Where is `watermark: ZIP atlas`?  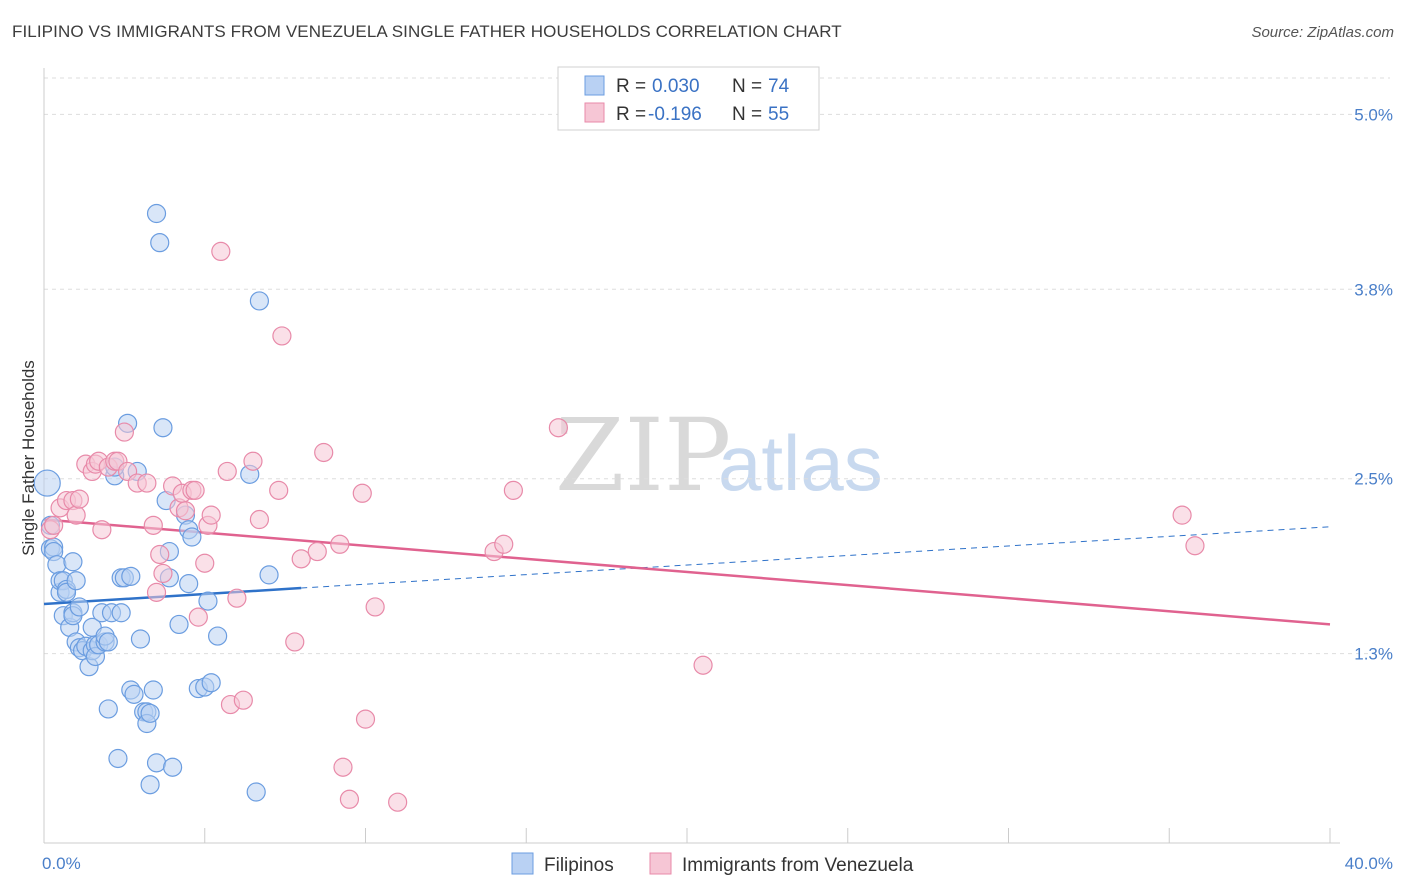 watermark: ZIP atlas is located at coordinates (719, 455).